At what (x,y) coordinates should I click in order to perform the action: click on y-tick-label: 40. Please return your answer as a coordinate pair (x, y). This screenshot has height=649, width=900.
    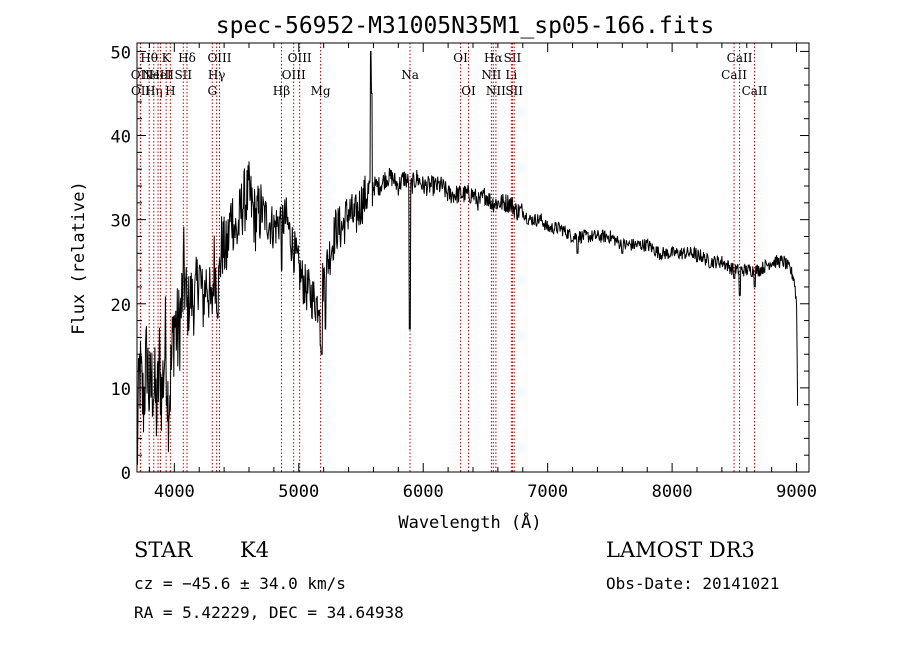
    Looking at the image, I should click on (121, 138).